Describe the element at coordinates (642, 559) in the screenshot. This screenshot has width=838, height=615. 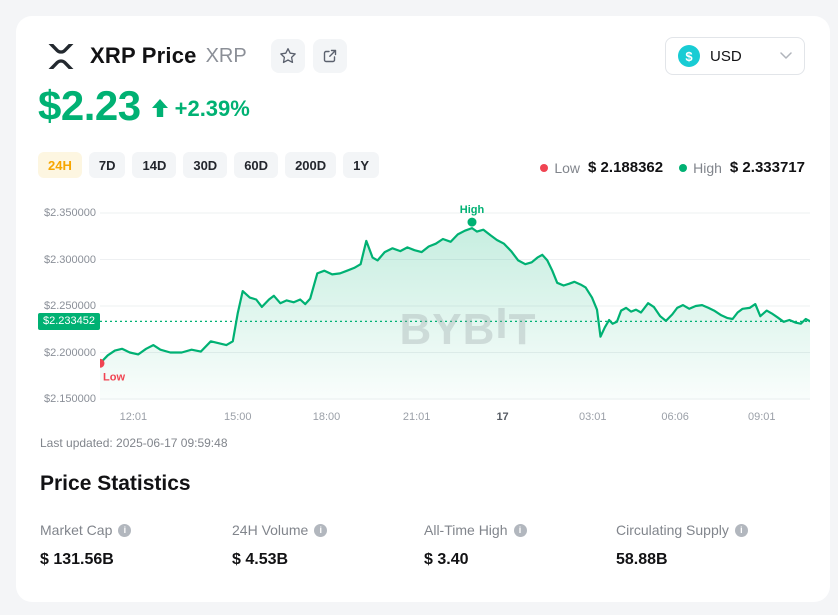
I see `stat-value: 58.88B` at that location.